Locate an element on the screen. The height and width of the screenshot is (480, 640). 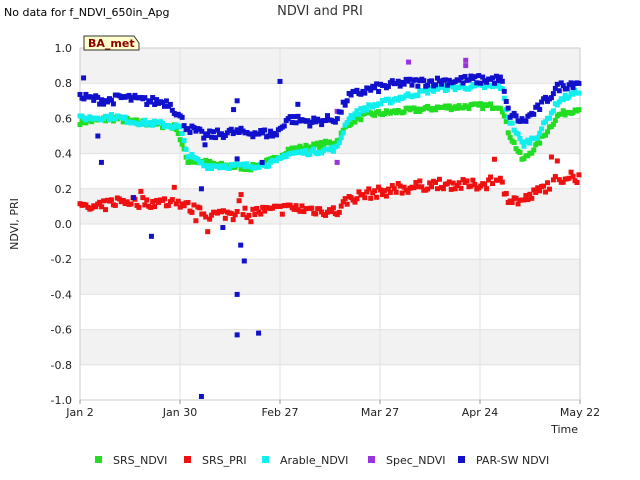
legend-swatch is located at coordinates (98, 459).